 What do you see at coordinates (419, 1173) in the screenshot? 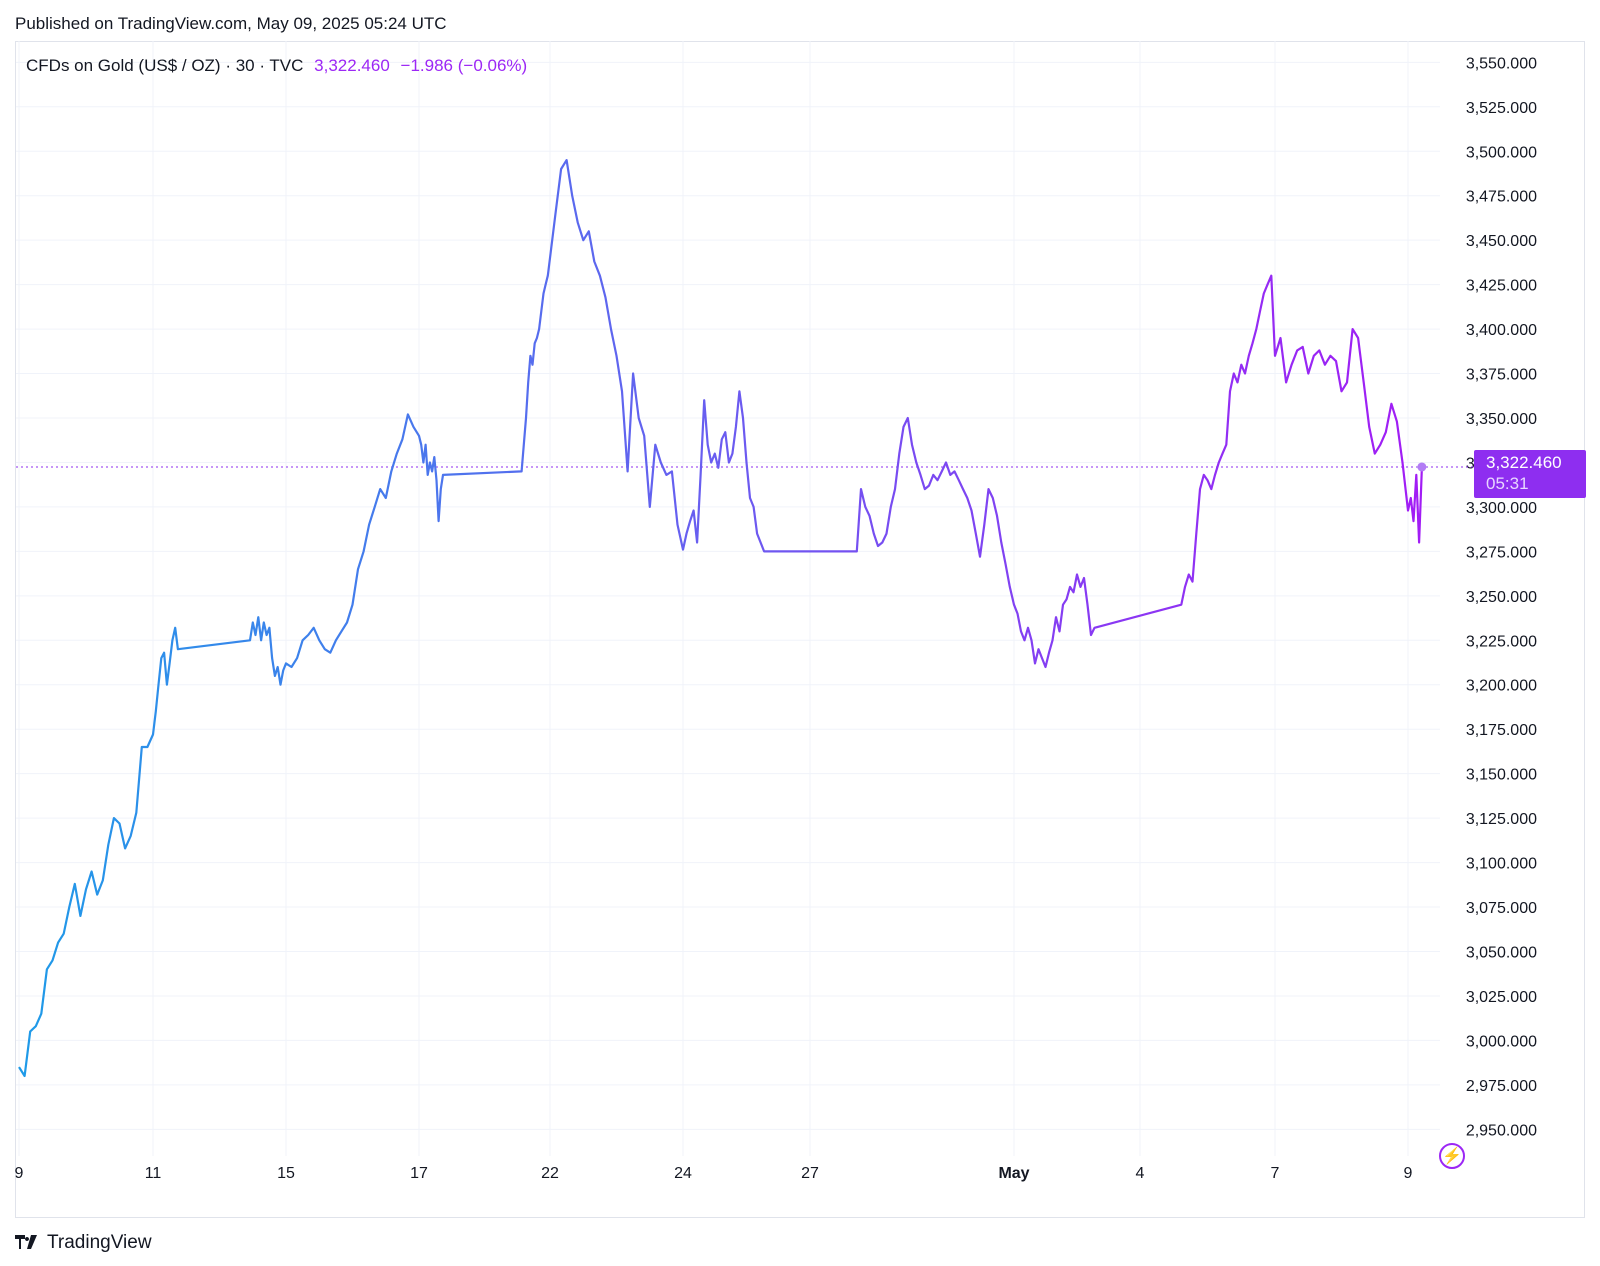
I see `x-tick-label: 17` at bounding box center [419, 1173].